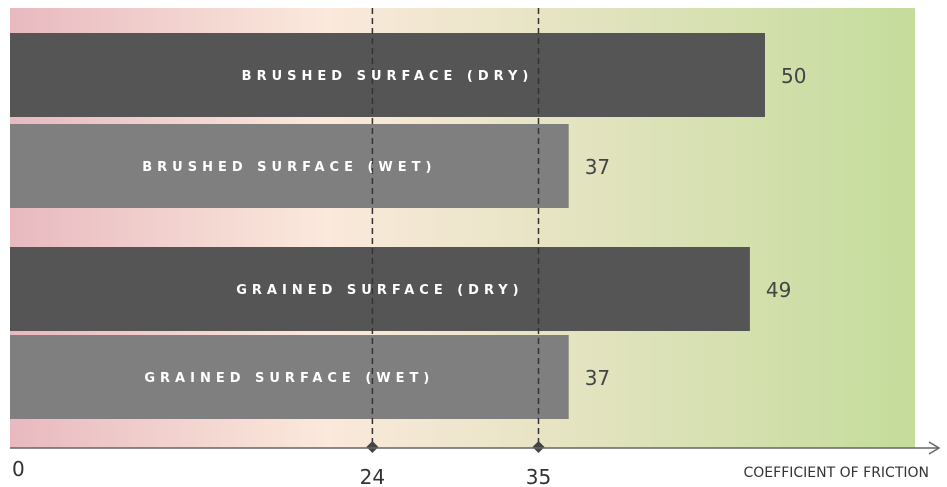 This screenshot has width=947, height=487. What do you see at coordinates (475, 464) in the screenshot?
I see `x-axis: COEFFICIENT OF FRICTION 0 24 35` at bounding box center [475, 464].